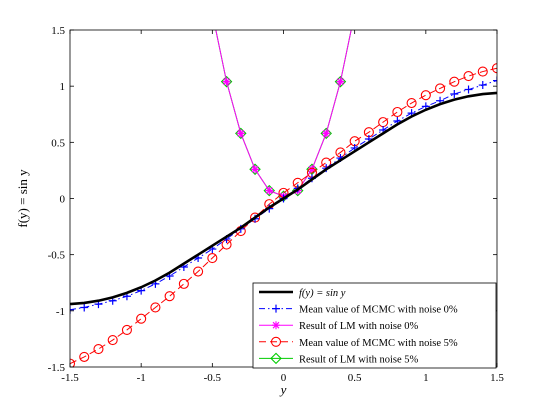  I want to click on legend-box, so click(374, 325).